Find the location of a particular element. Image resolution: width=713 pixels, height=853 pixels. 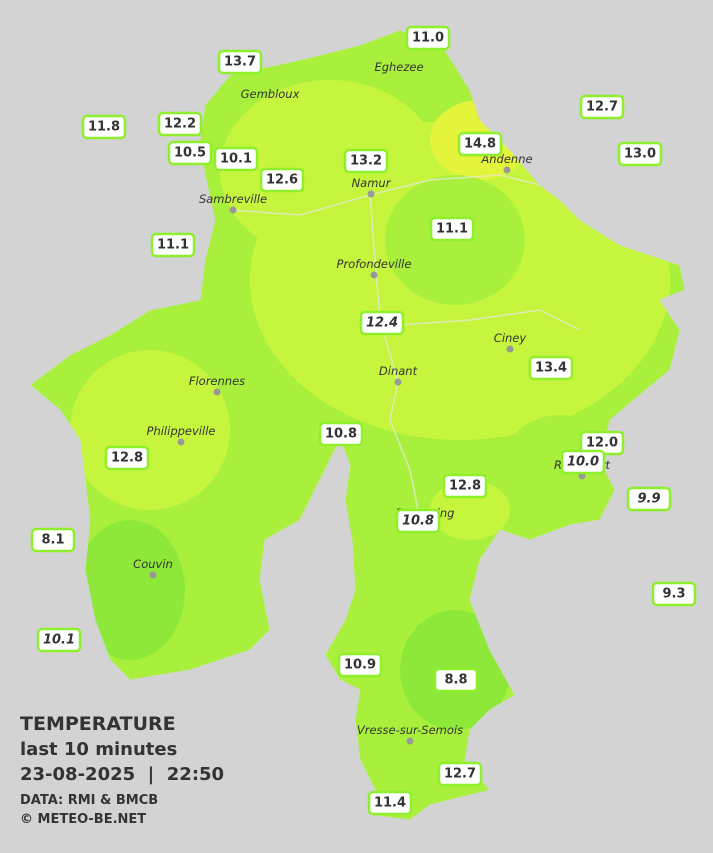

station: 11.4 is located at coordinates (390, 803).